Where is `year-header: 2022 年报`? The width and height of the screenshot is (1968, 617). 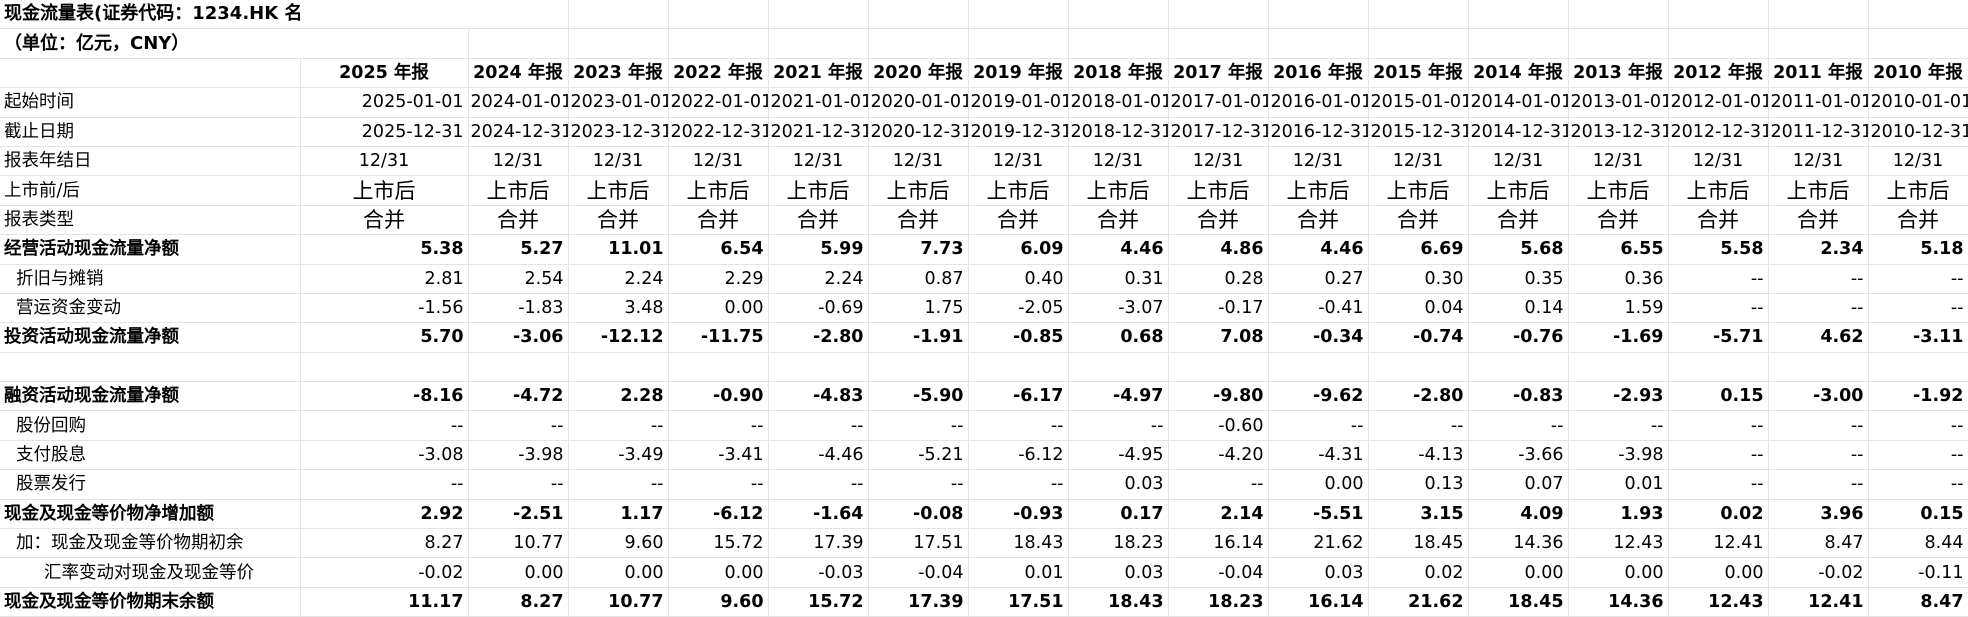 year-header: 2022 年报 is located at coordinates (718, 73).